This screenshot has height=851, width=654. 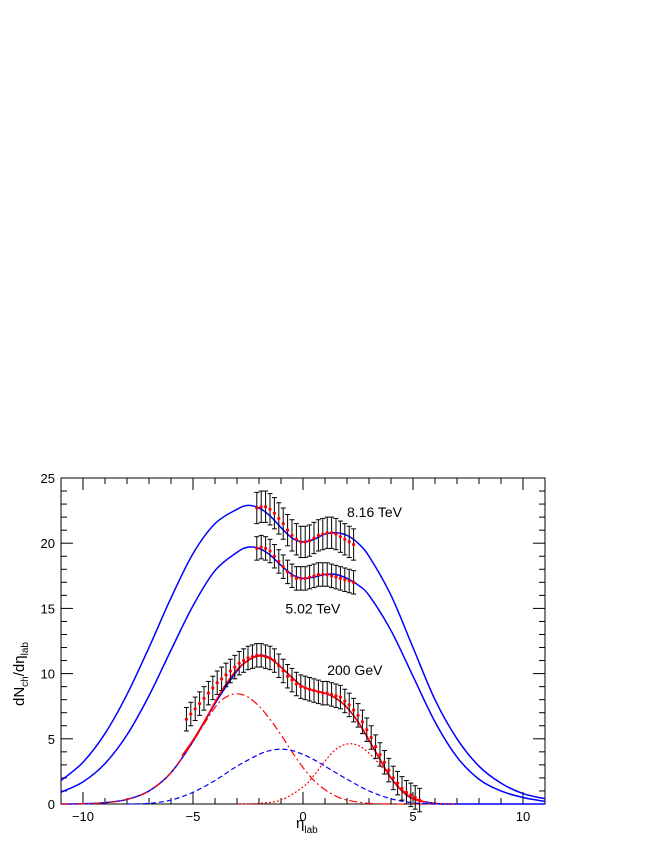 I want to click on annotations: 8.16 TeV 5.02 TeV 200 GeV, so click(x=343, y=591).